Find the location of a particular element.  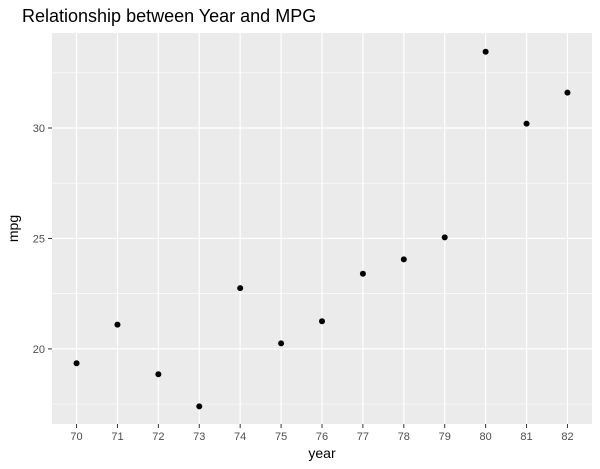

x-tick-label: 76 is located at coordinates (322, 437).